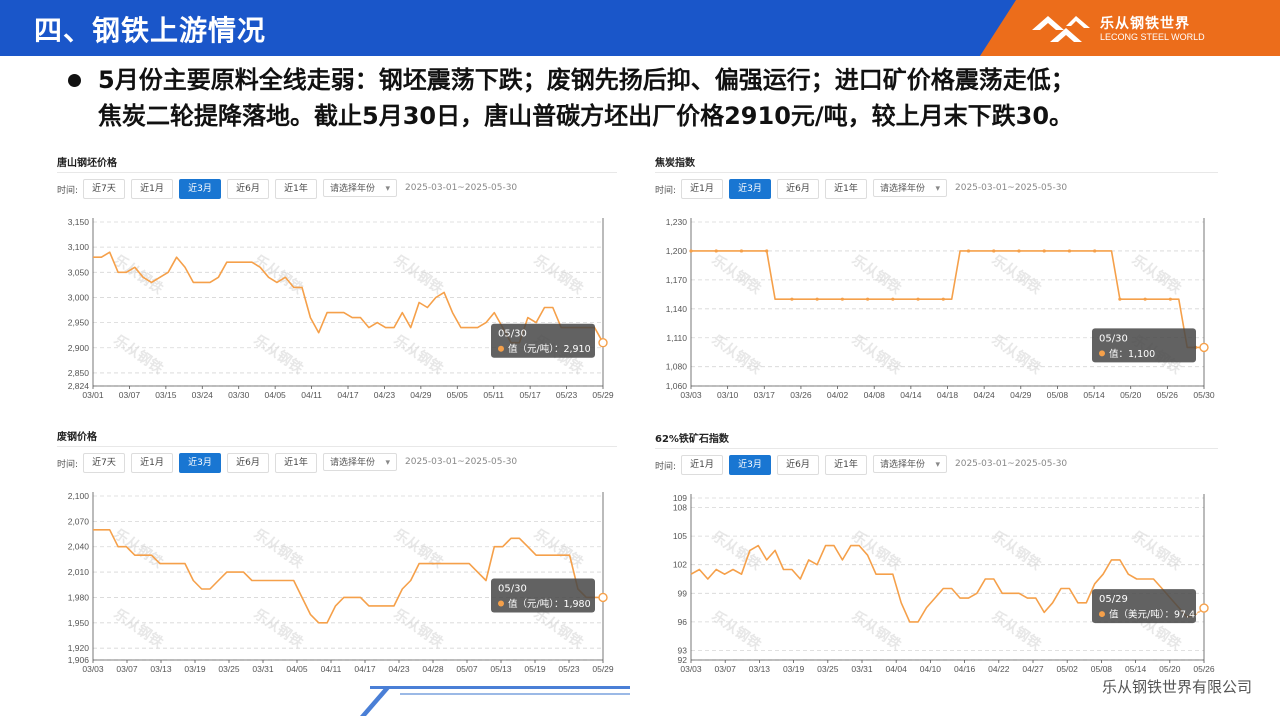 The image size is (1280, 720). I want to click on y-tick-label: 109, so click(680, 498).